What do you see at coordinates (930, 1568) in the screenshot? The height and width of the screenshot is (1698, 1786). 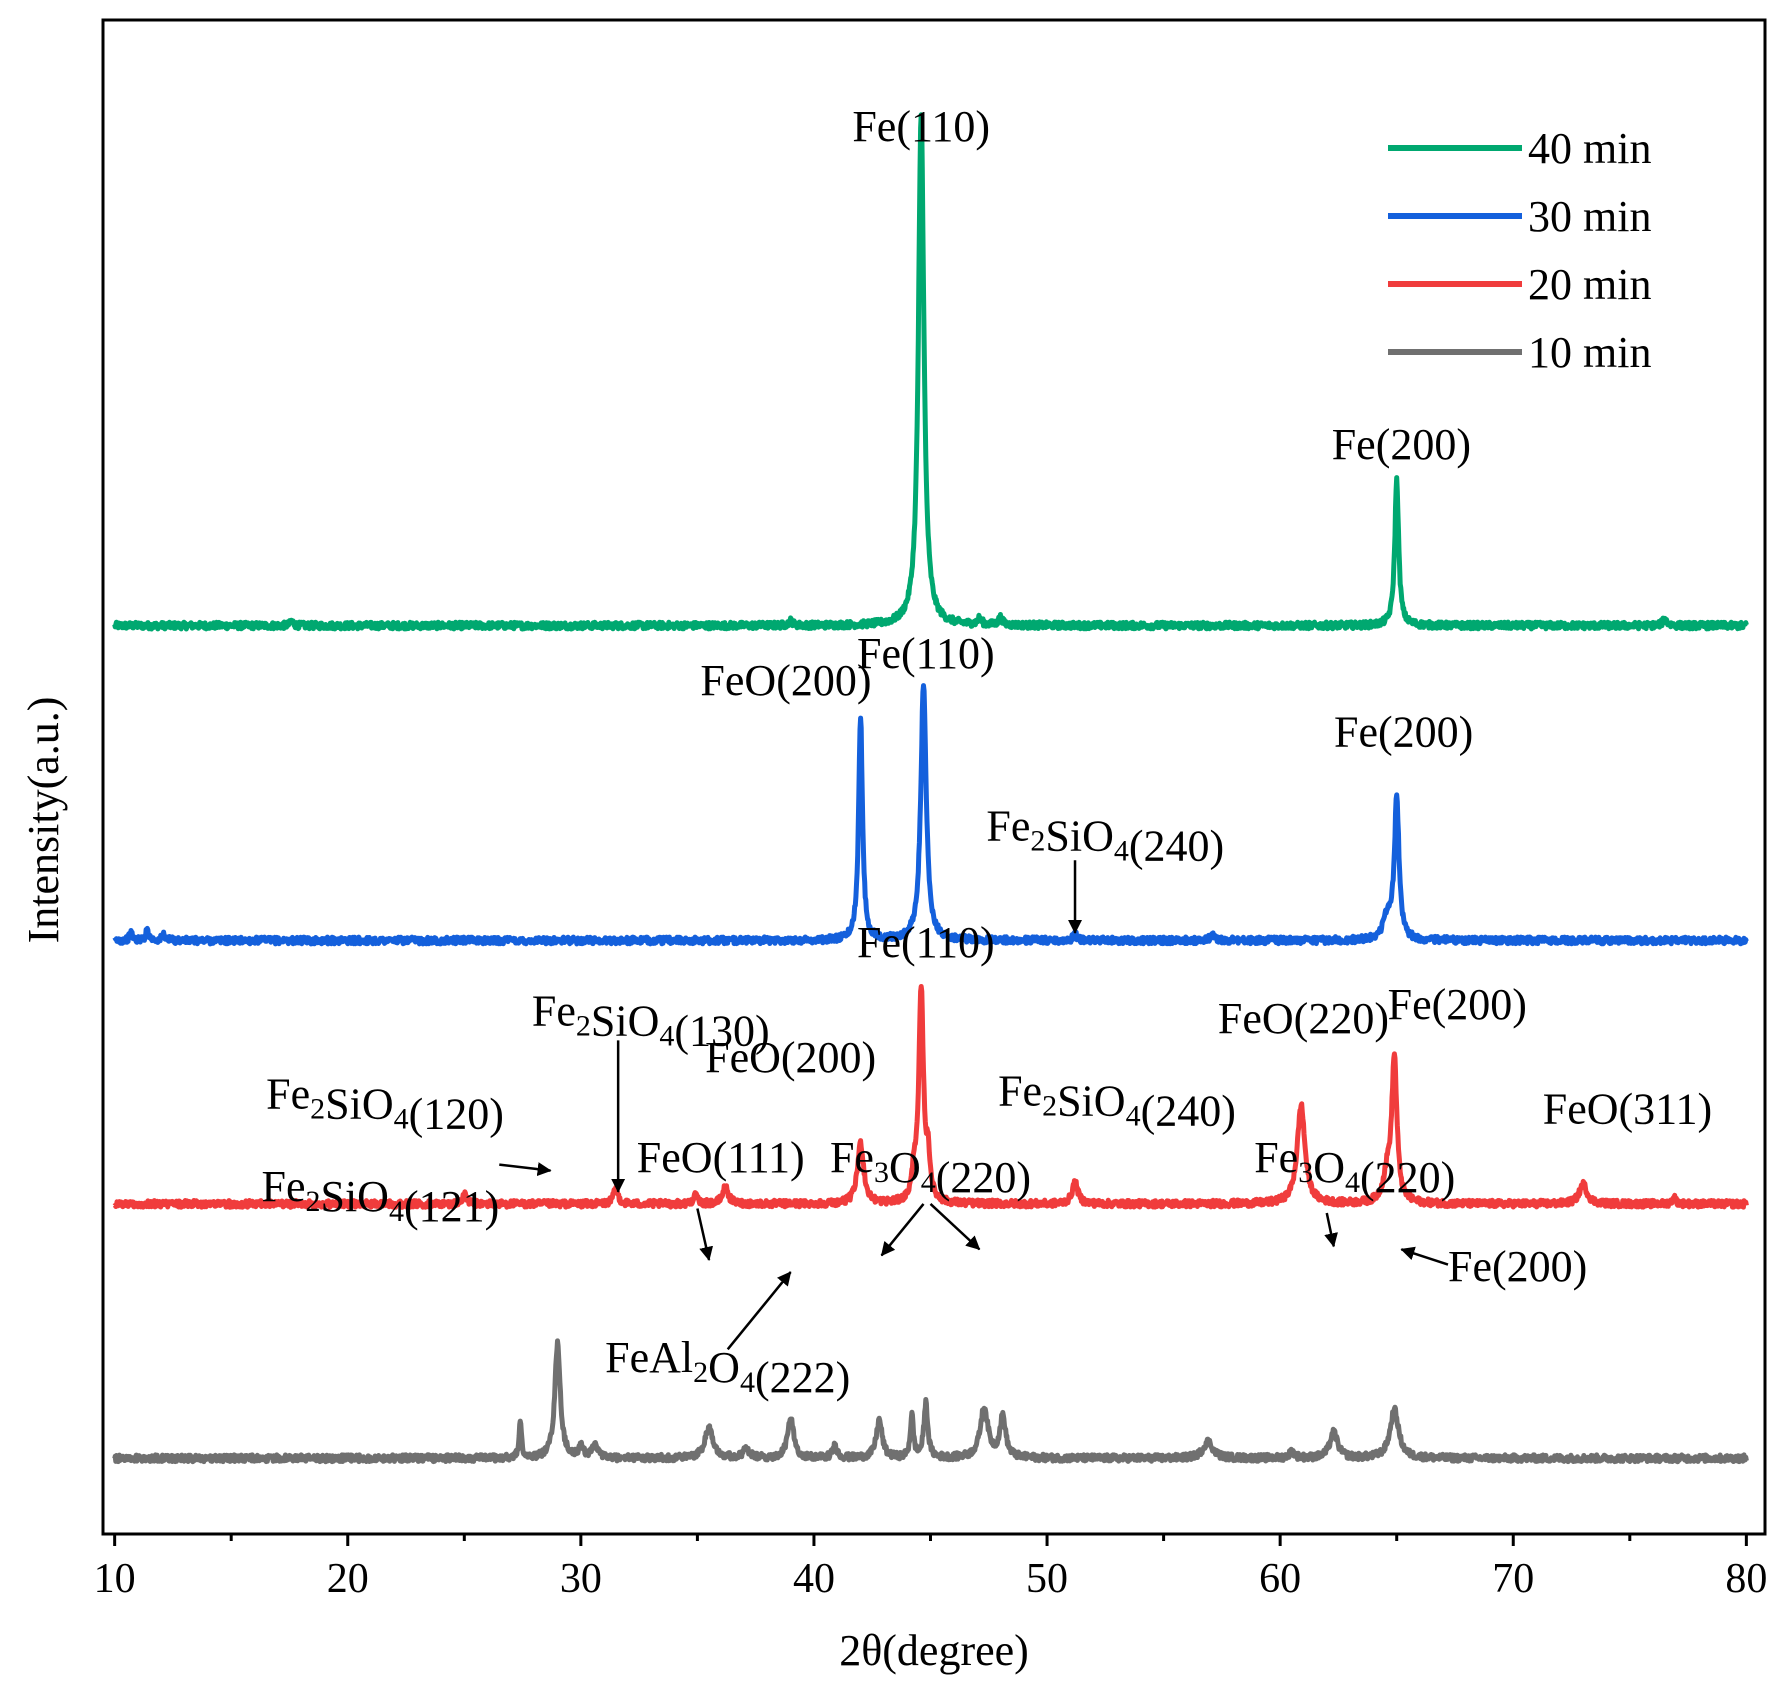 I see `x-axis-ticks: 10 20 30 40 50 60 70 80` at bounding box center [930, 1568].